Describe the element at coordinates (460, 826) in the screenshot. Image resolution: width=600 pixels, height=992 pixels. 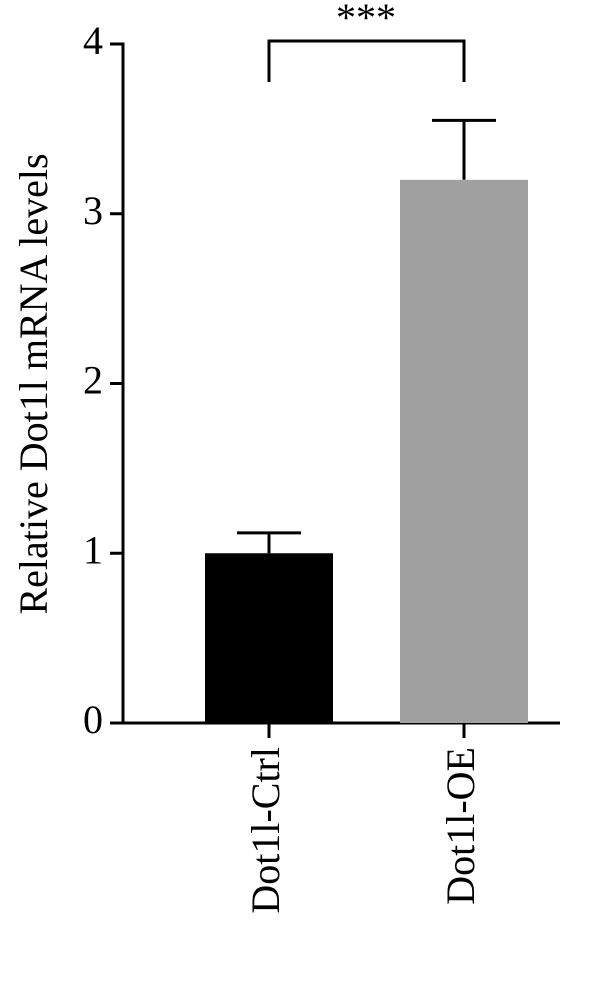
I see `x-tick-label: Dot1l-OE` at that location.